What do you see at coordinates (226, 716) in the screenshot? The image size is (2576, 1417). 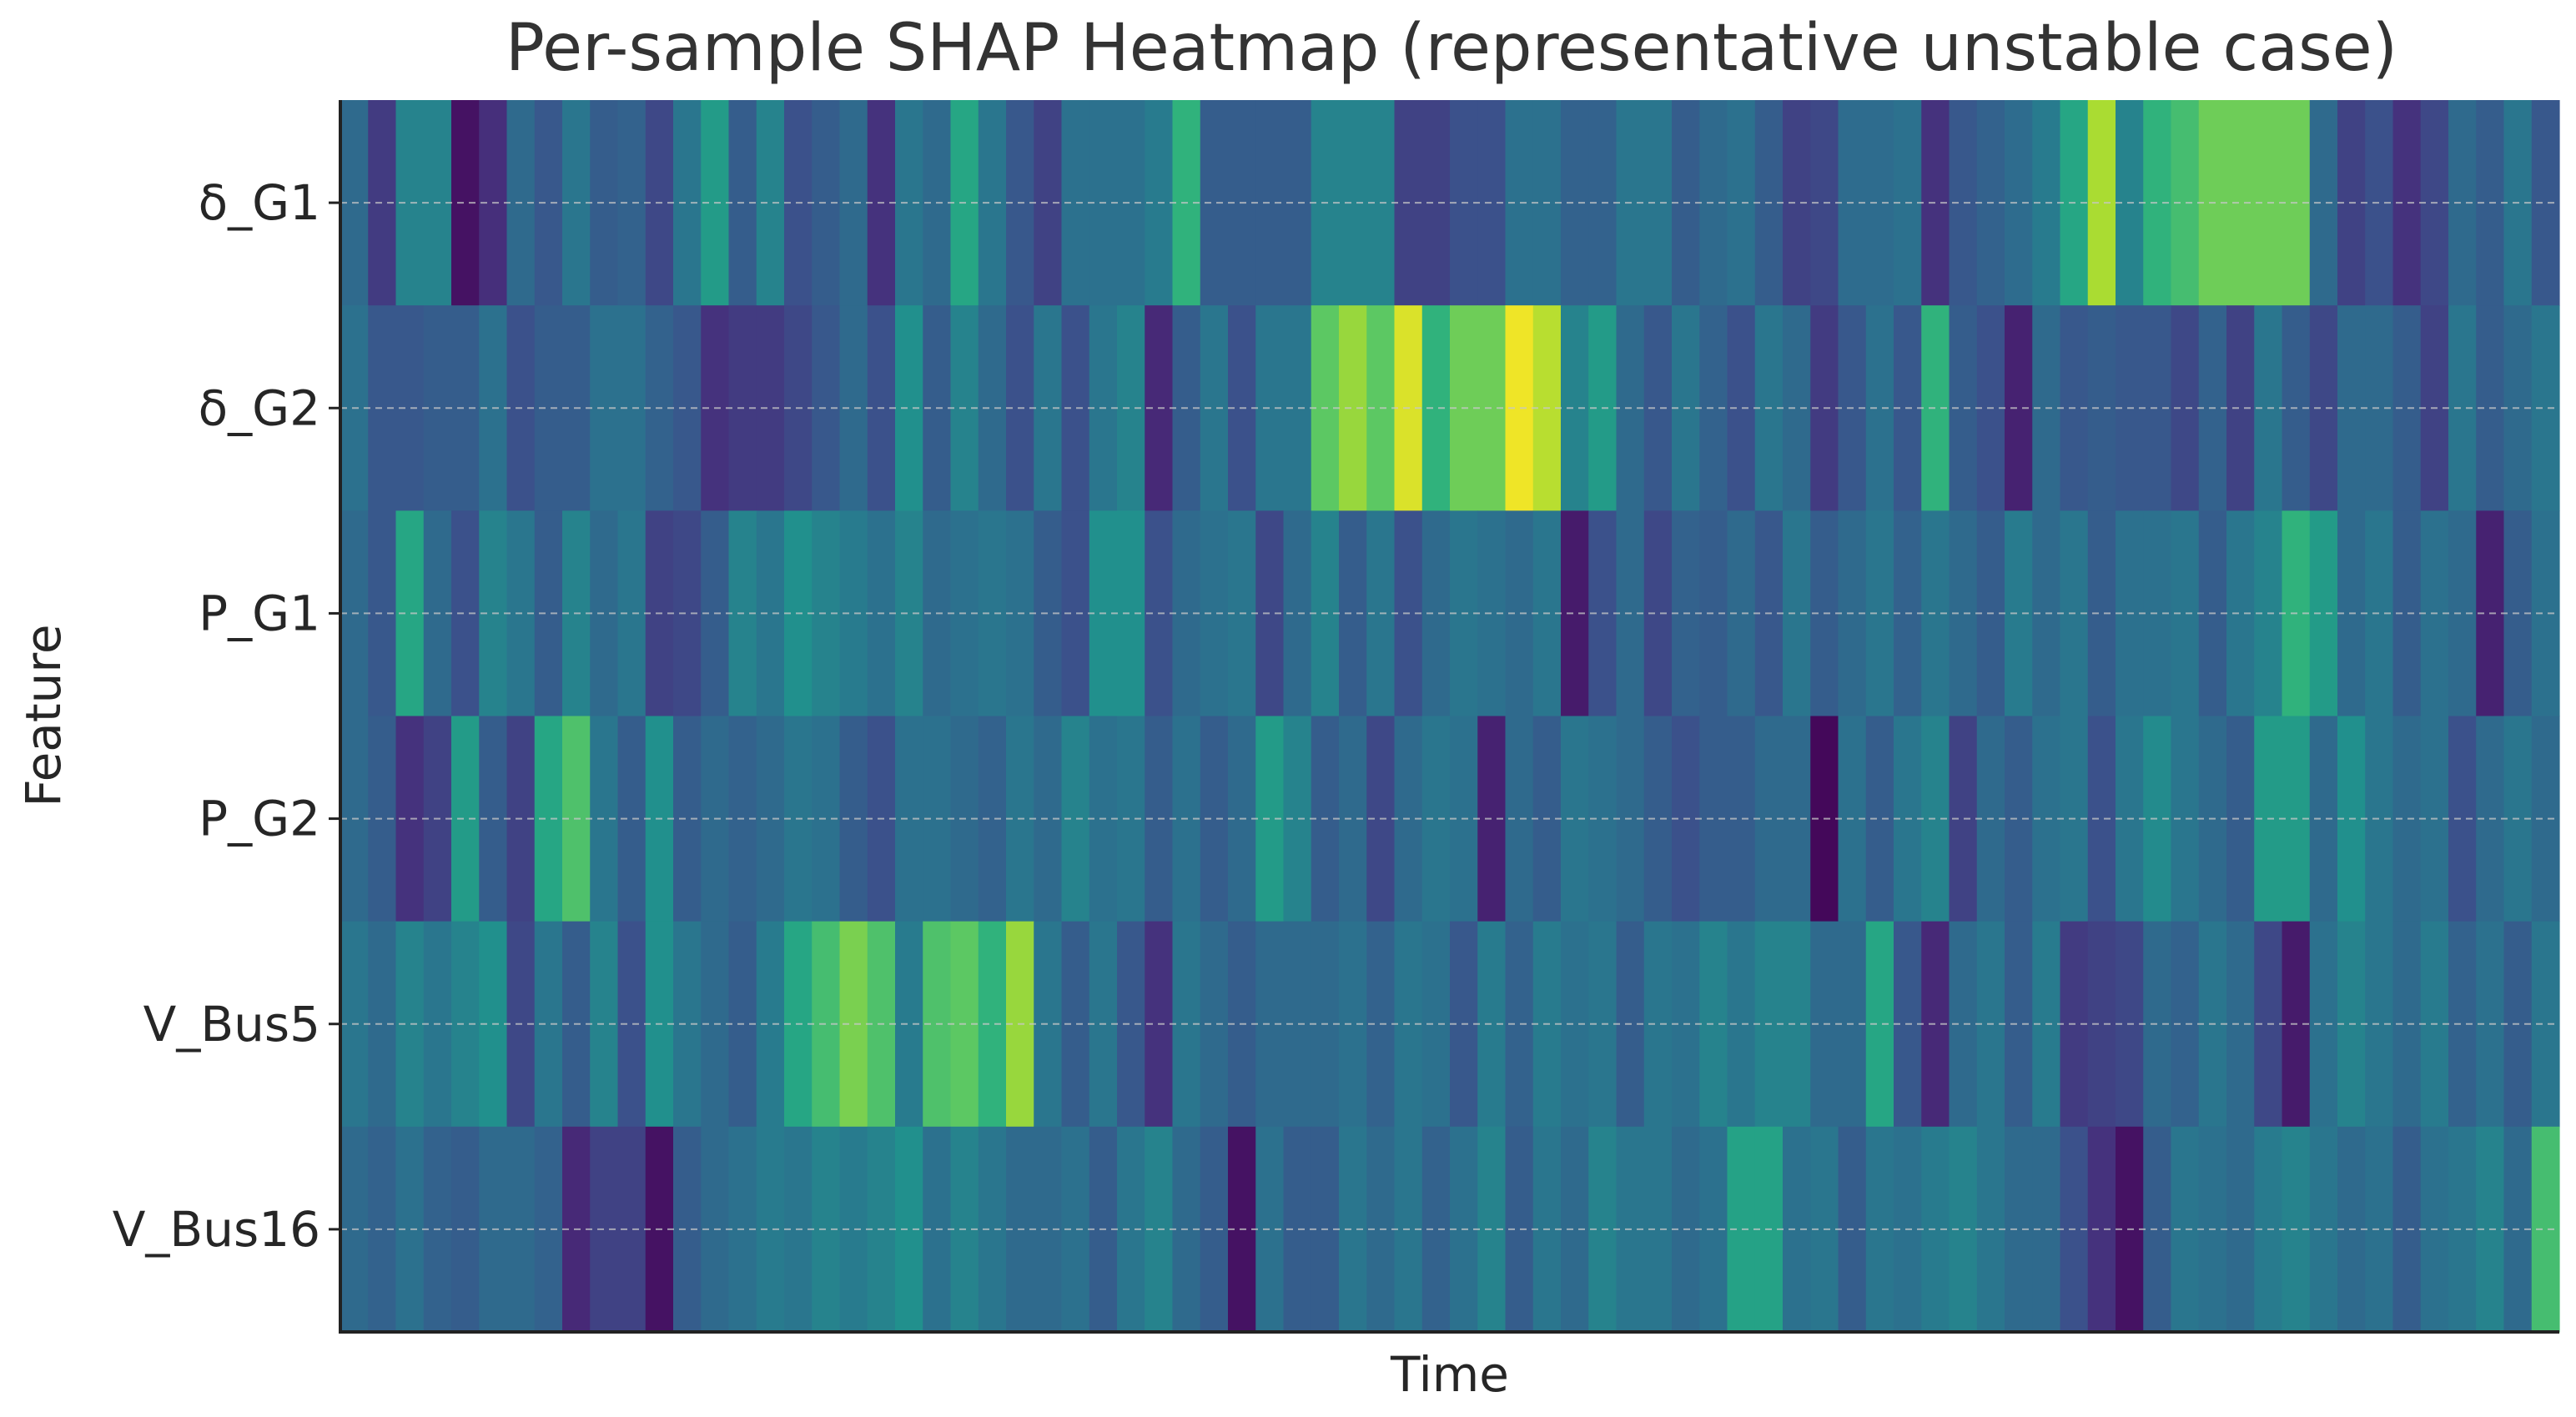 I see `y-tick-labels: δ_G1 δ_G2 P_G1 P_G2 V_Bus5 V_Bus16` at bounding box center [226, 716].